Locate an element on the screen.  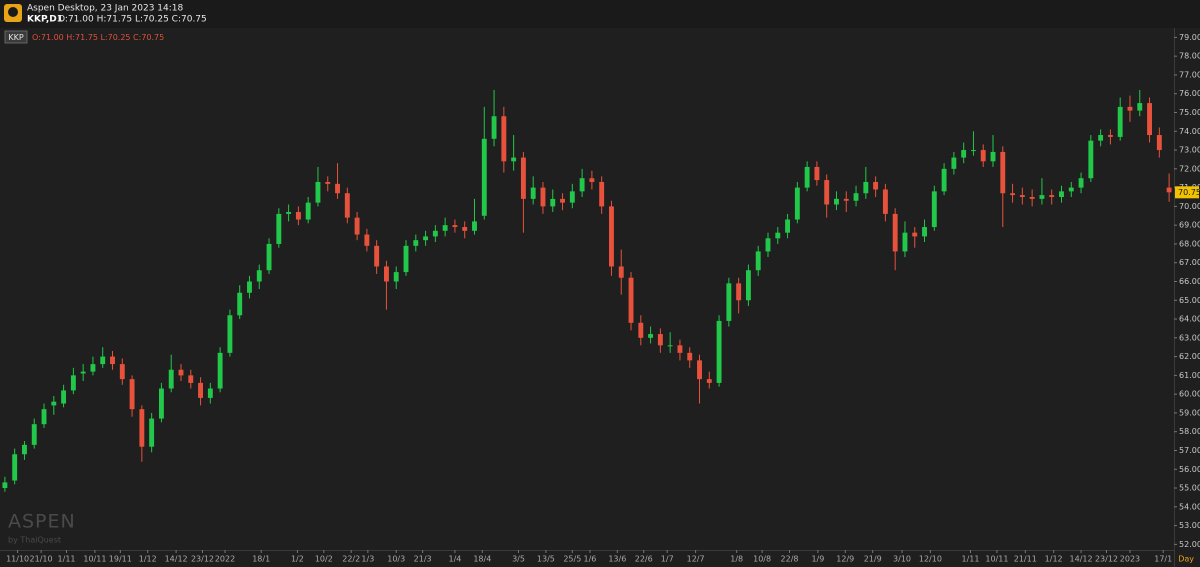
app-icon-mark is located at coordinates (13, 12).